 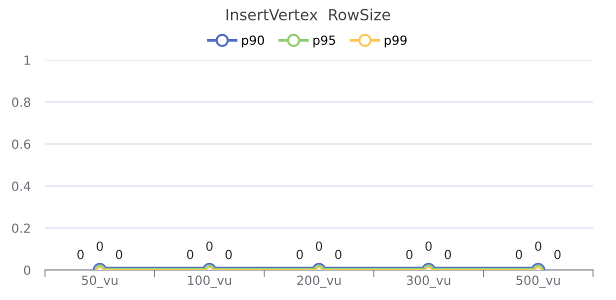 I want to click on legend-label: p95, so click(x=324, y=41).